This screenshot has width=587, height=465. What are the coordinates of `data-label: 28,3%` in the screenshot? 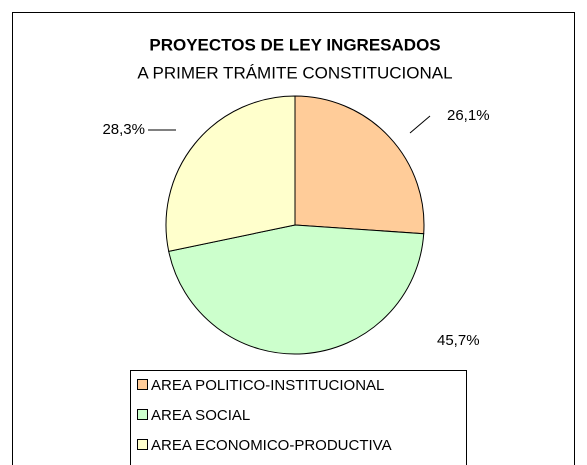 It's located at (123, 129).